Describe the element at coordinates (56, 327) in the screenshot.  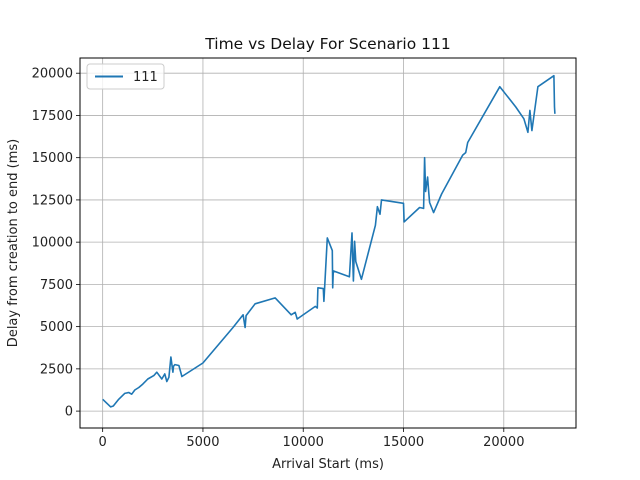
I see `y-tick-label: 5000` at that location.